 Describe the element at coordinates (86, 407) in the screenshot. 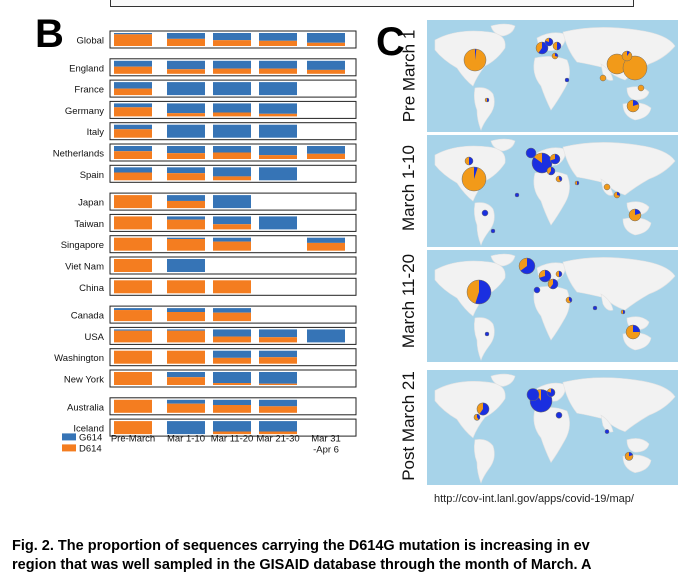

I see `region-label: Australia` at that location.